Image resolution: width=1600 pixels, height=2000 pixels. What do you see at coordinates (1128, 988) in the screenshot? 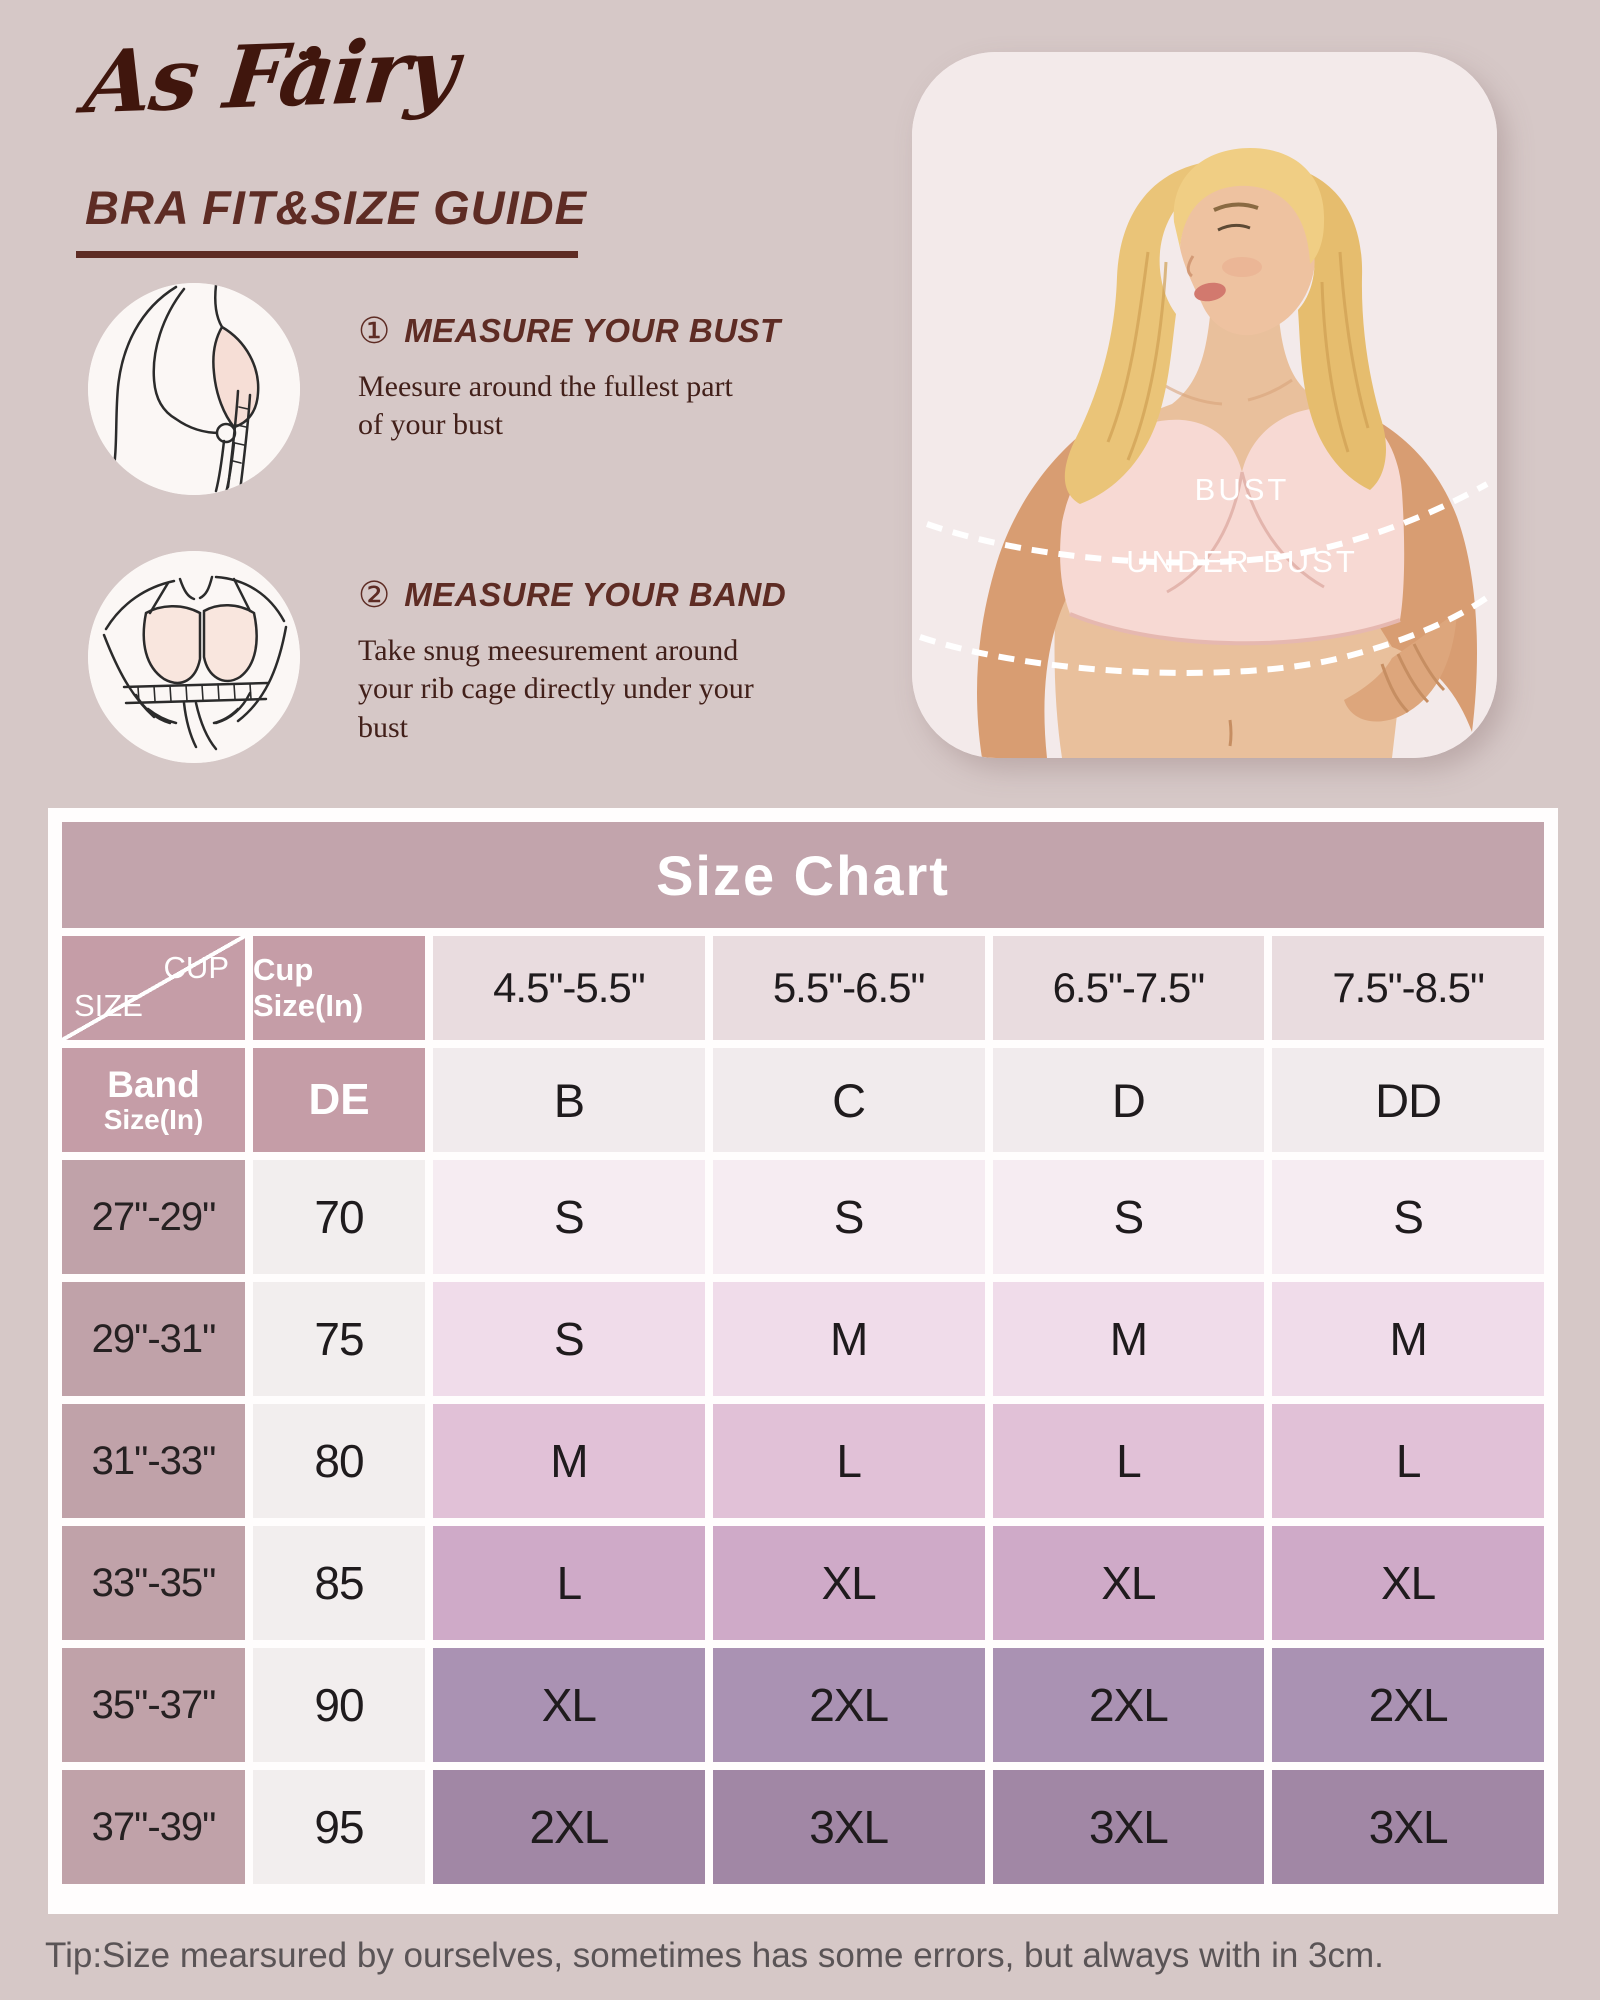
I see `cup-range-header: 6.5"-7.5"` at bounding box center [1128, 988].